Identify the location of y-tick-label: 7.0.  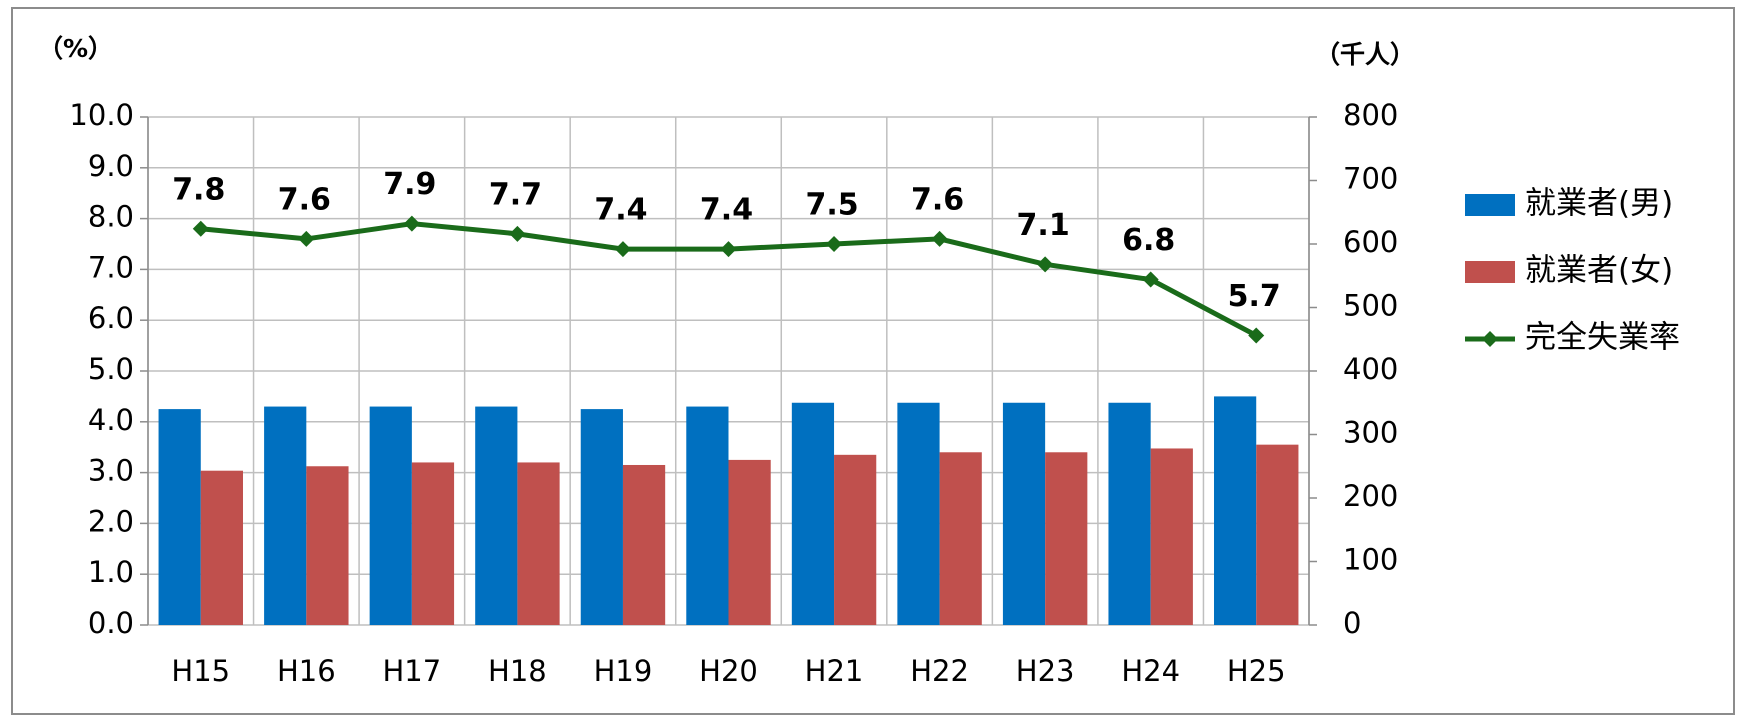
(111, 267).